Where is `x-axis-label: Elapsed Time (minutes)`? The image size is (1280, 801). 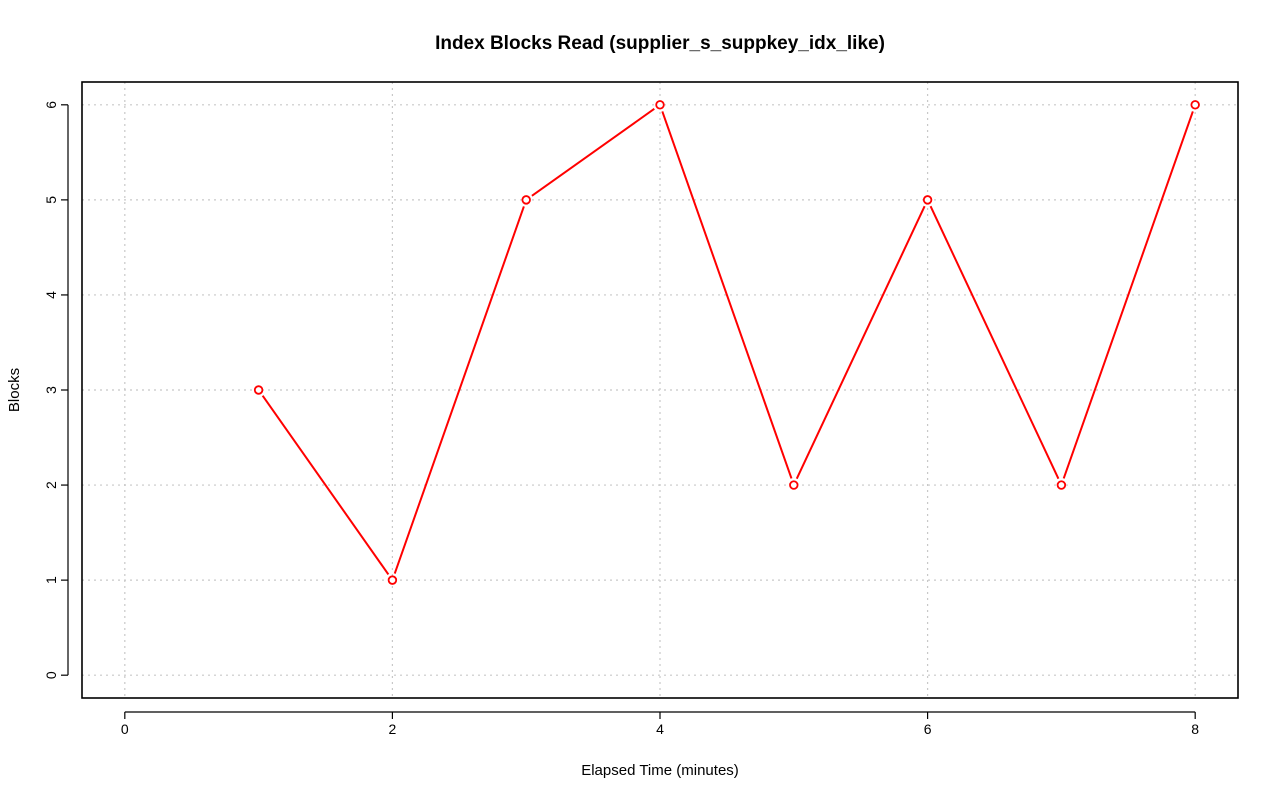
x-axis-label: Elapsed Time (minutes) is located at coordinates (660, 770).